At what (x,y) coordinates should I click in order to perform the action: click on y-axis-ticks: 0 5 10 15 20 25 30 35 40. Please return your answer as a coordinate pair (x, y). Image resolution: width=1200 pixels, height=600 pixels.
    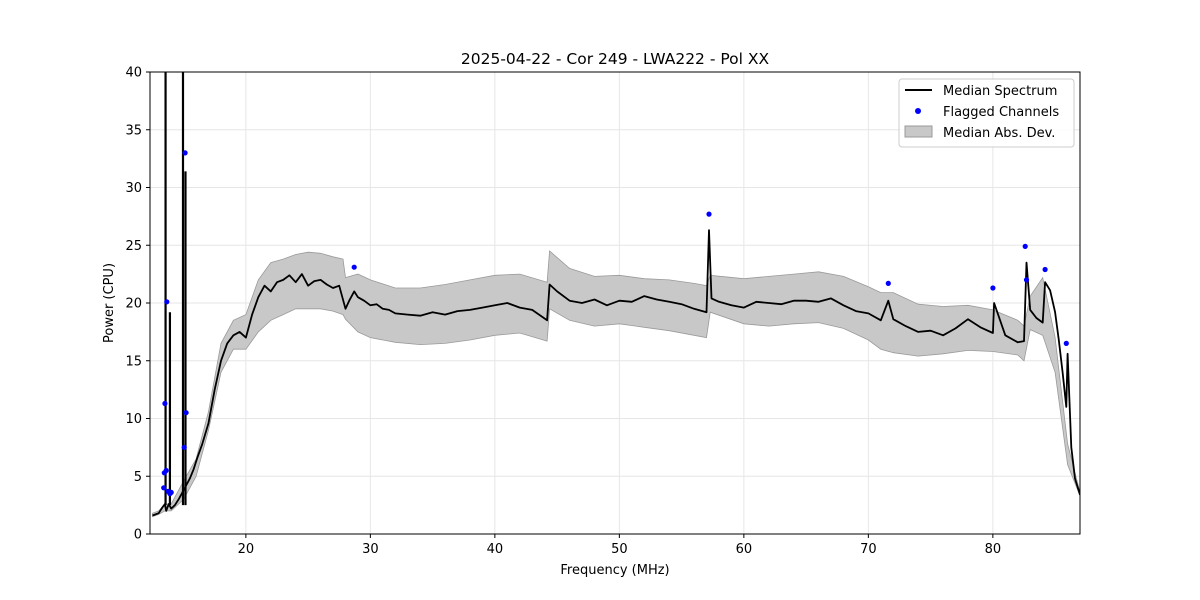
    Looking at the image, I should click on (137, 304).